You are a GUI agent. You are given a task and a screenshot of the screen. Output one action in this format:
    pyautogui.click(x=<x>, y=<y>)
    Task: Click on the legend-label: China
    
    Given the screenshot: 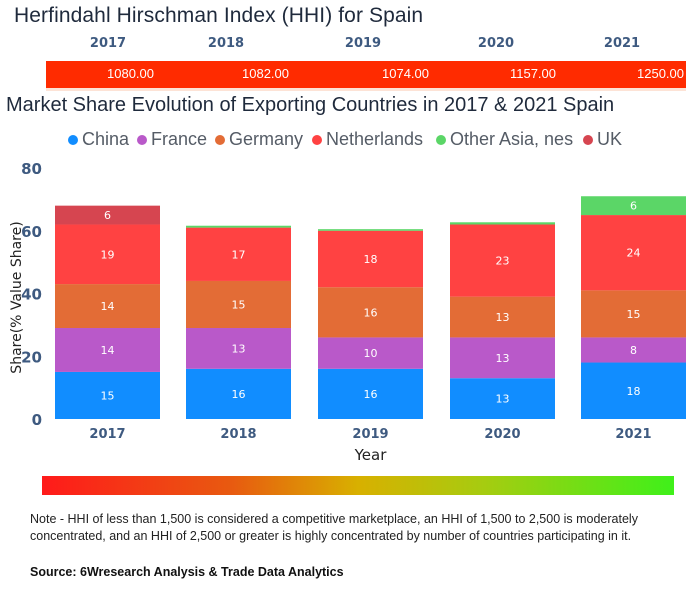 What is the action you would take?
    pyautogui.click(x=106, y=139)
    